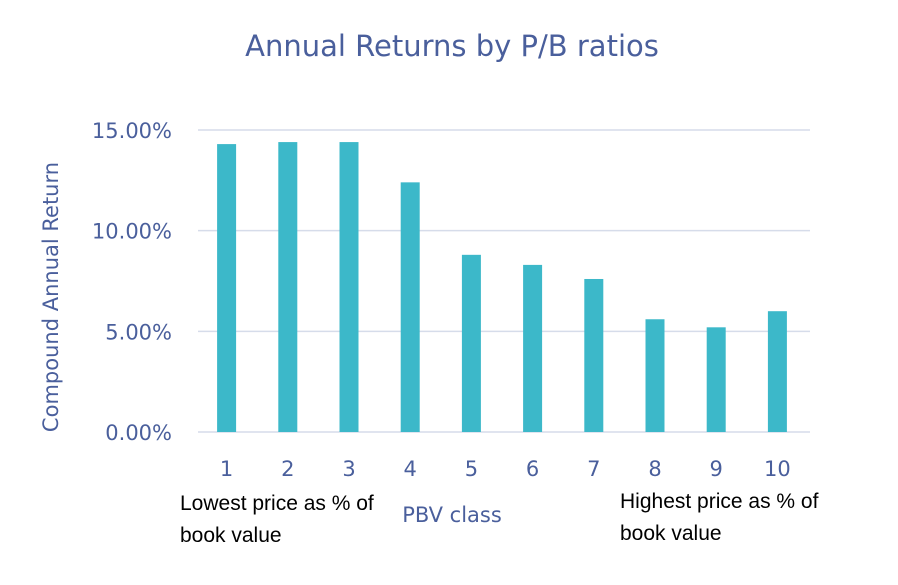  Describe the element at coordinates (654, 469) in the screenshot. I see `x-tick-label: 8` at that location.